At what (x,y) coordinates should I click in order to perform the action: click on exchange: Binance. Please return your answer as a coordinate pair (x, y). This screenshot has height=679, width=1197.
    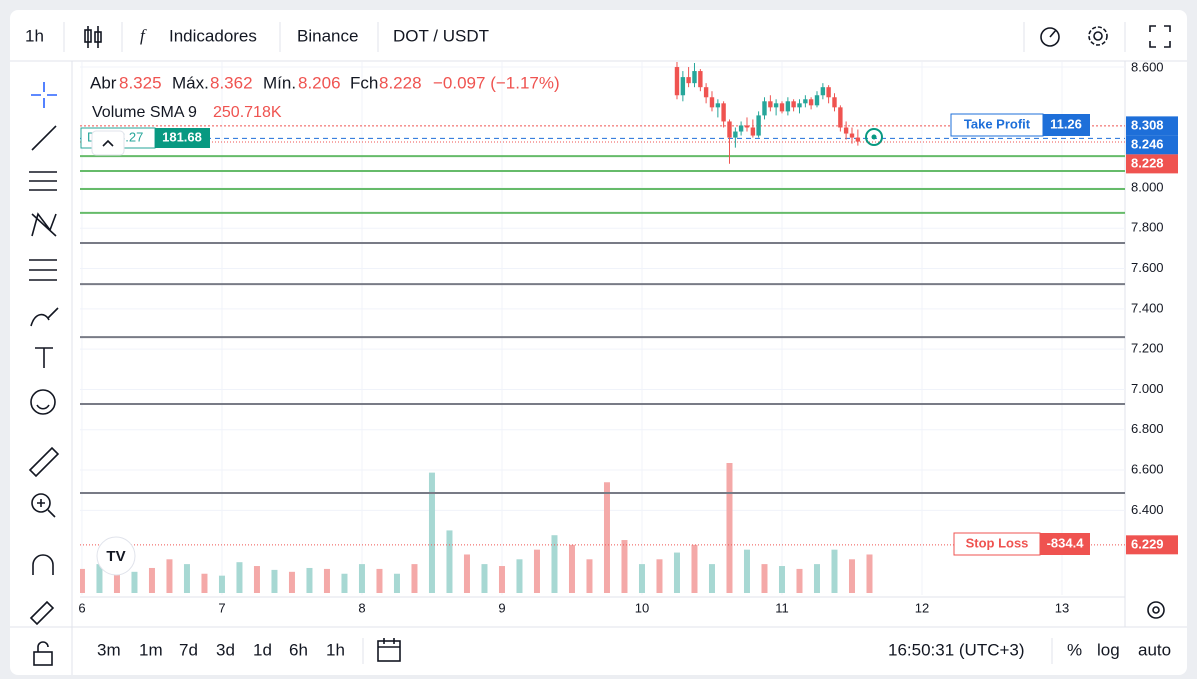
    Looking at the image, I should click on (327, 35).